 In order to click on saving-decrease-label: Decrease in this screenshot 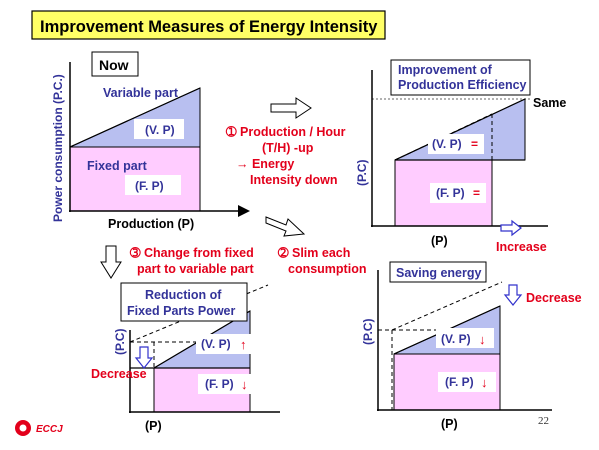, I will do `click(554, 298)`.